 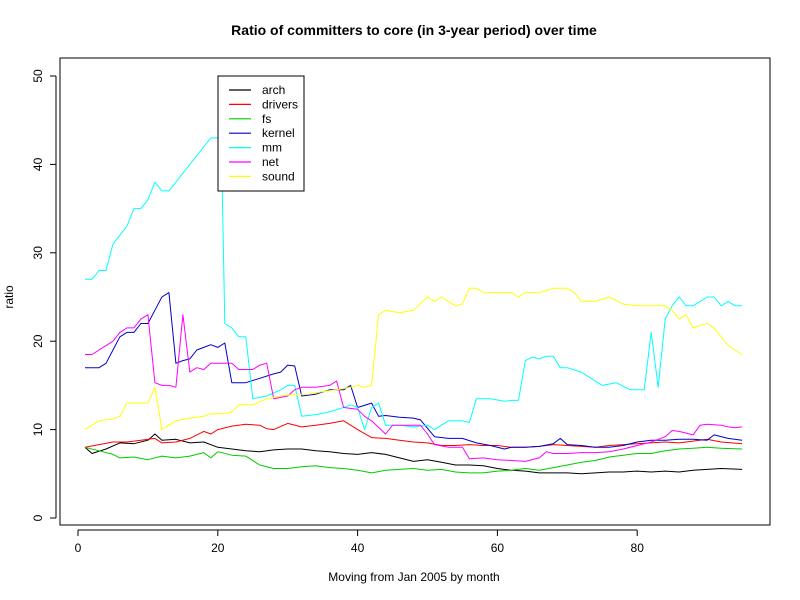 I want to click on series-line-arch, so click(x=413, y=454).